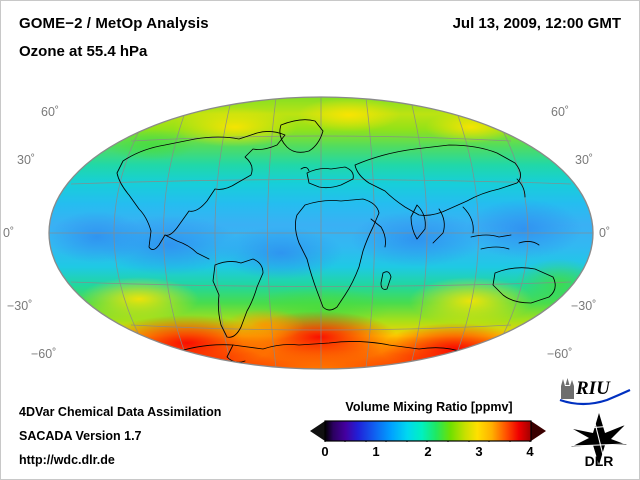 This screenshot has width=640, height=480. I want to click on dlr-logo: DLR, so click(599, 441).